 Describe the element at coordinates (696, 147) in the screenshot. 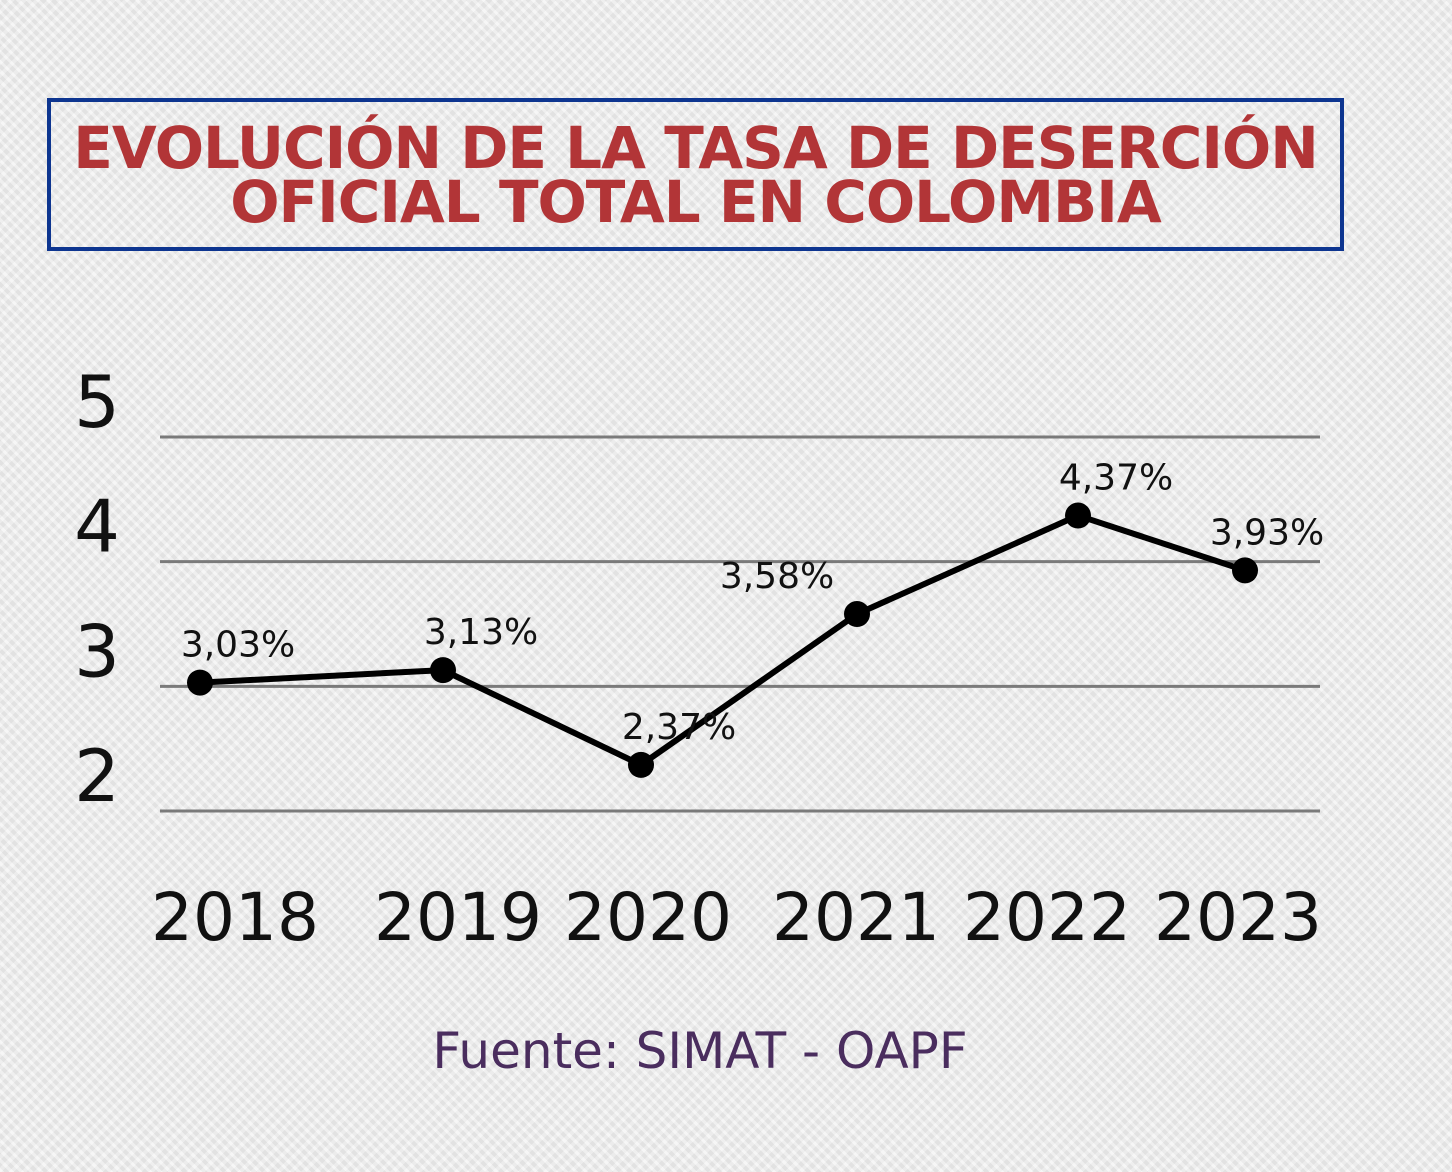

I see `title-line-1: EVOLUCIÓN DE LA TASA DE DESERCIÓN` at that location.